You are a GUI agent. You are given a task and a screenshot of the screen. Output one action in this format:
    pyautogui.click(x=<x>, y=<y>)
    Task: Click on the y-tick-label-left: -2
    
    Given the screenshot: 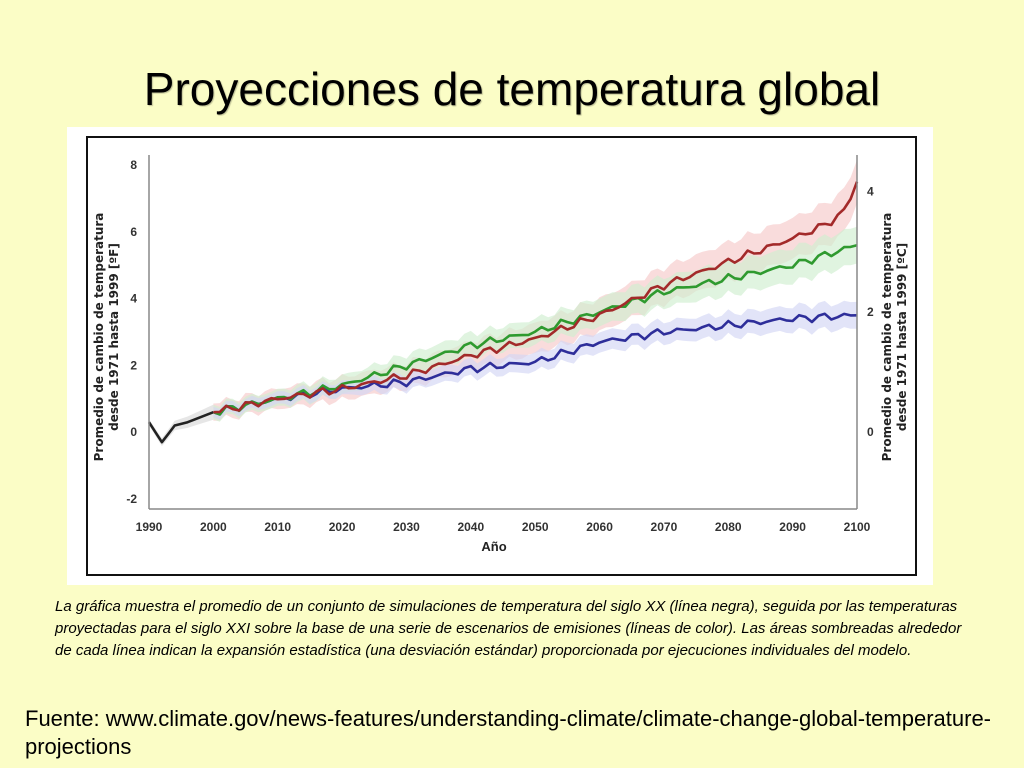 What is the action you would take?
    pyautogui.click(x=131, y=499)
    